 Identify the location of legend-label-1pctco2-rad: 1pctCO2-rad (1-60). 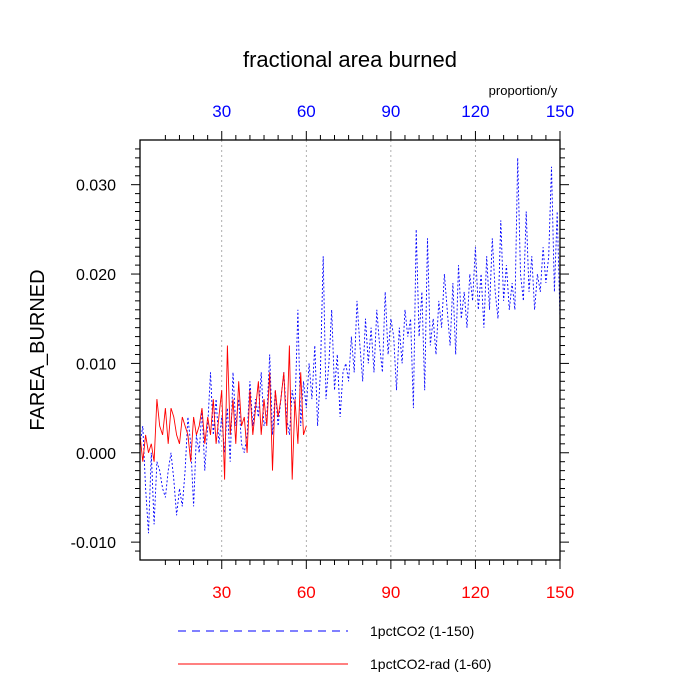
(430, 664).